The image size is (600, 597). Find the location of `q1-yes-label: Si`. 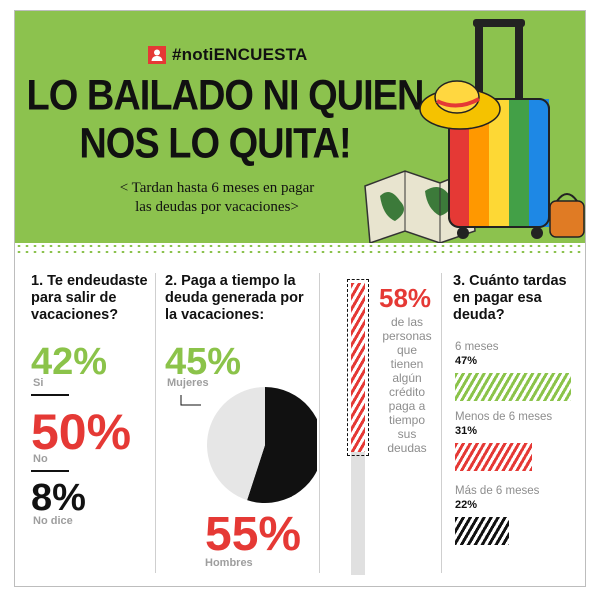

q1-yes-label: Si is located at coordinates (38, 383).